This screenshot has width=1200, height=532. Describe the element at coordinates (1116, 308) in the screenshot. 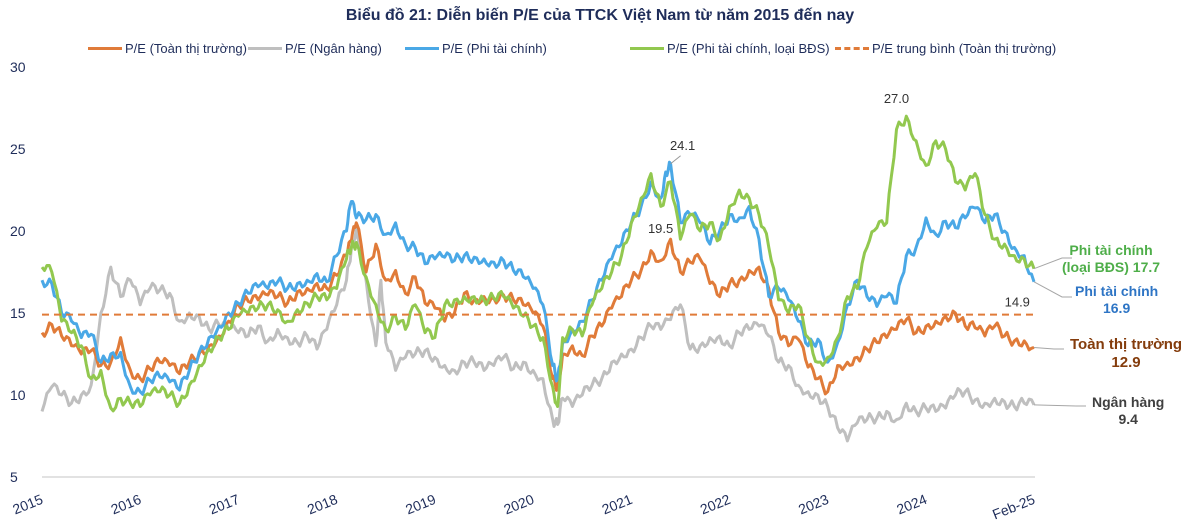

I see `end-label-nonfin-line2: 16.9` at that location.